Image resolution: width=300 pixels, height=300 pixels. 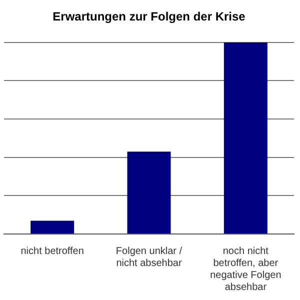 What do you see at coordinates (52, 251) in the screenshot?
I see `x-tick-label: nicht betroffen` at bounding box center [52, 251].